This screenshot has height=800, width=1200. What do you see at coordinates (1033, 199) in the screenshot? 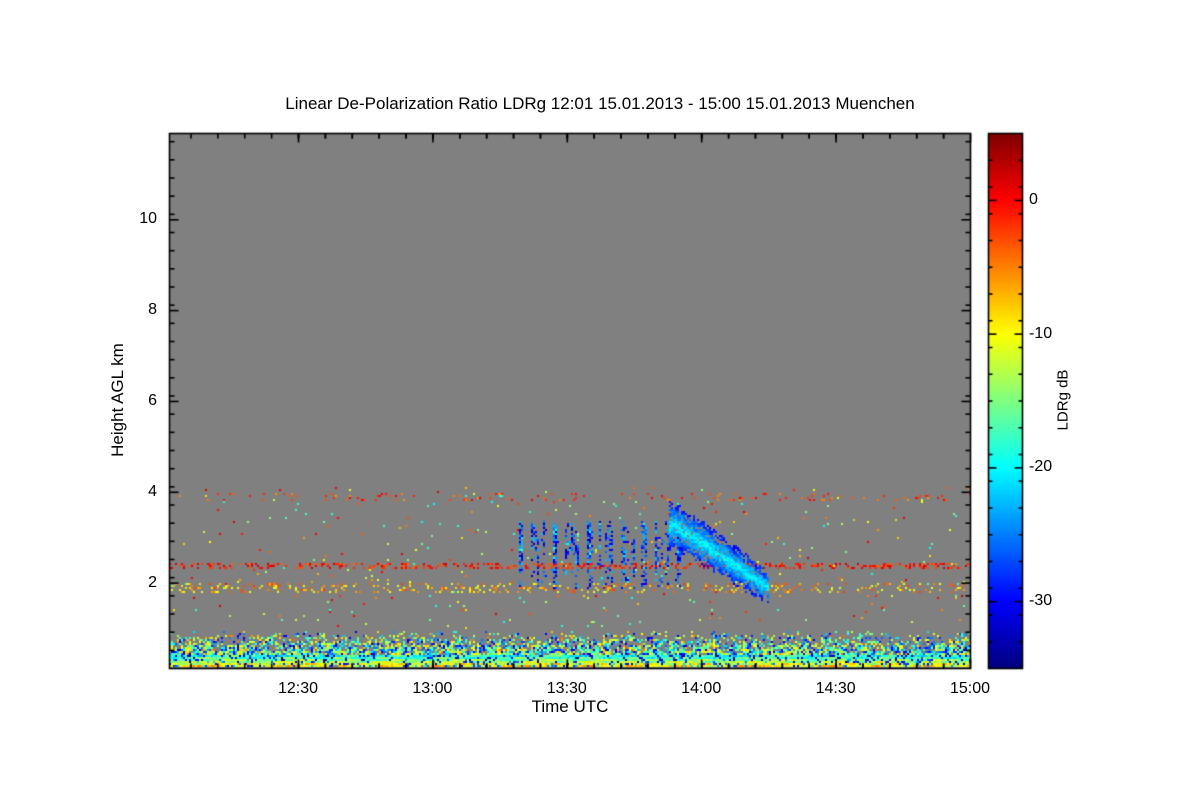
I see `colorbar-tick-label: 0` at bounding box center [1033, 199].